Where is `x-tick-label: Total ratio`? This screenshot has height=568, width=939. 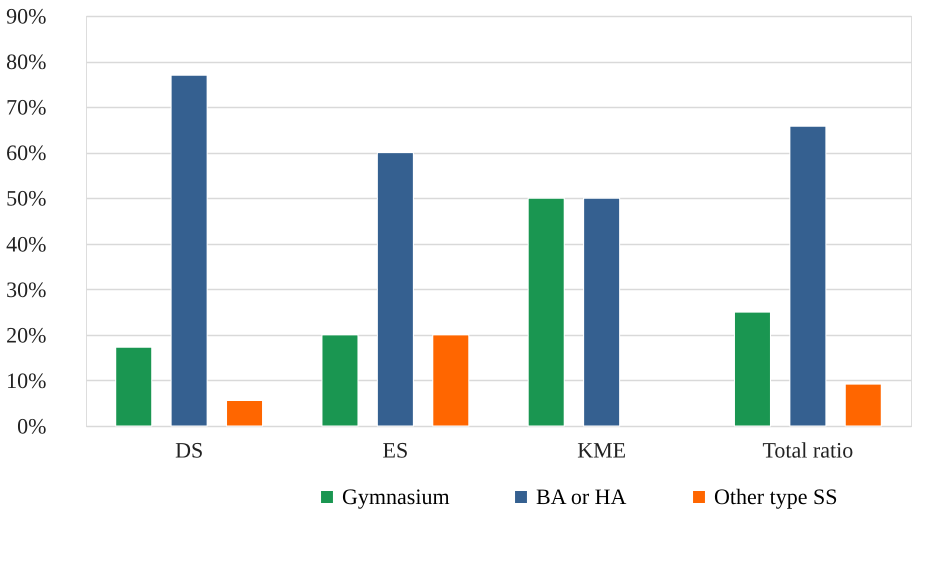 x-tick-label: Total ratio is located at coordinates (808, 450).